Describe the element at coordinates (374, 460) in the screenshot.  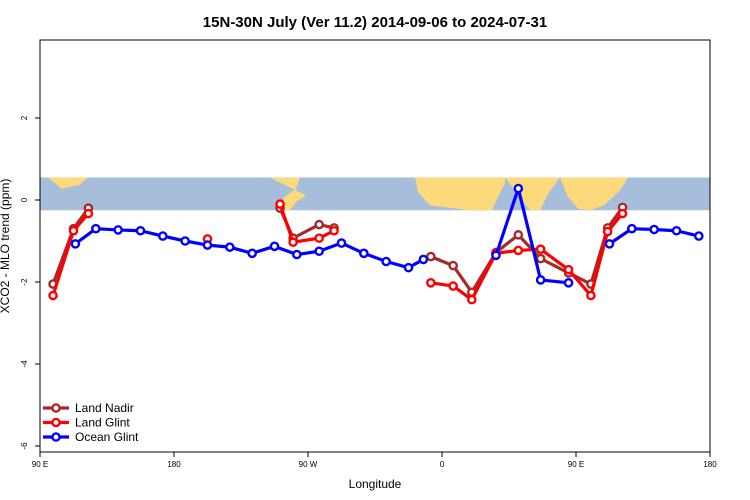
I see `x-axis: 90 E 180 90 W 0 90 E 180` at that location.